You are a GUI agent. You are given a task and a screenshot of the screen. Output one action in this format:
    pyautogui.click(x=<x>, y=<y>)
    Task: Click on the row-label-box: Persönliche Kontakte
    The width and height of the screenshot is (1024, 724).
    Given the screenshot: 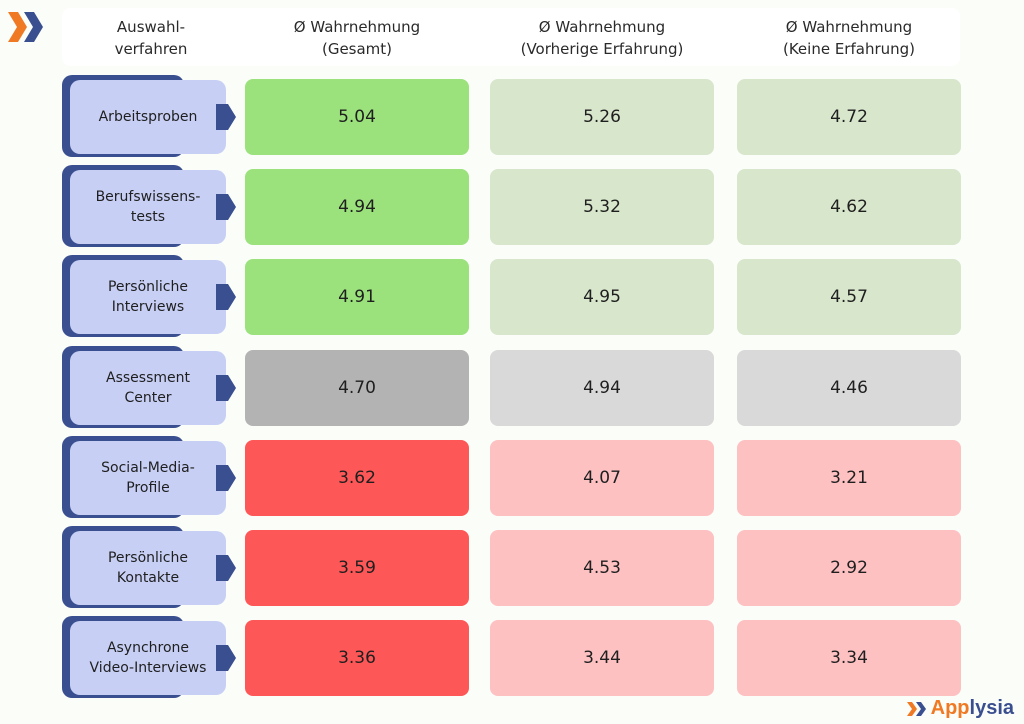 What is the action you would take?
    pyautogui.click(x=148, y=568)
    